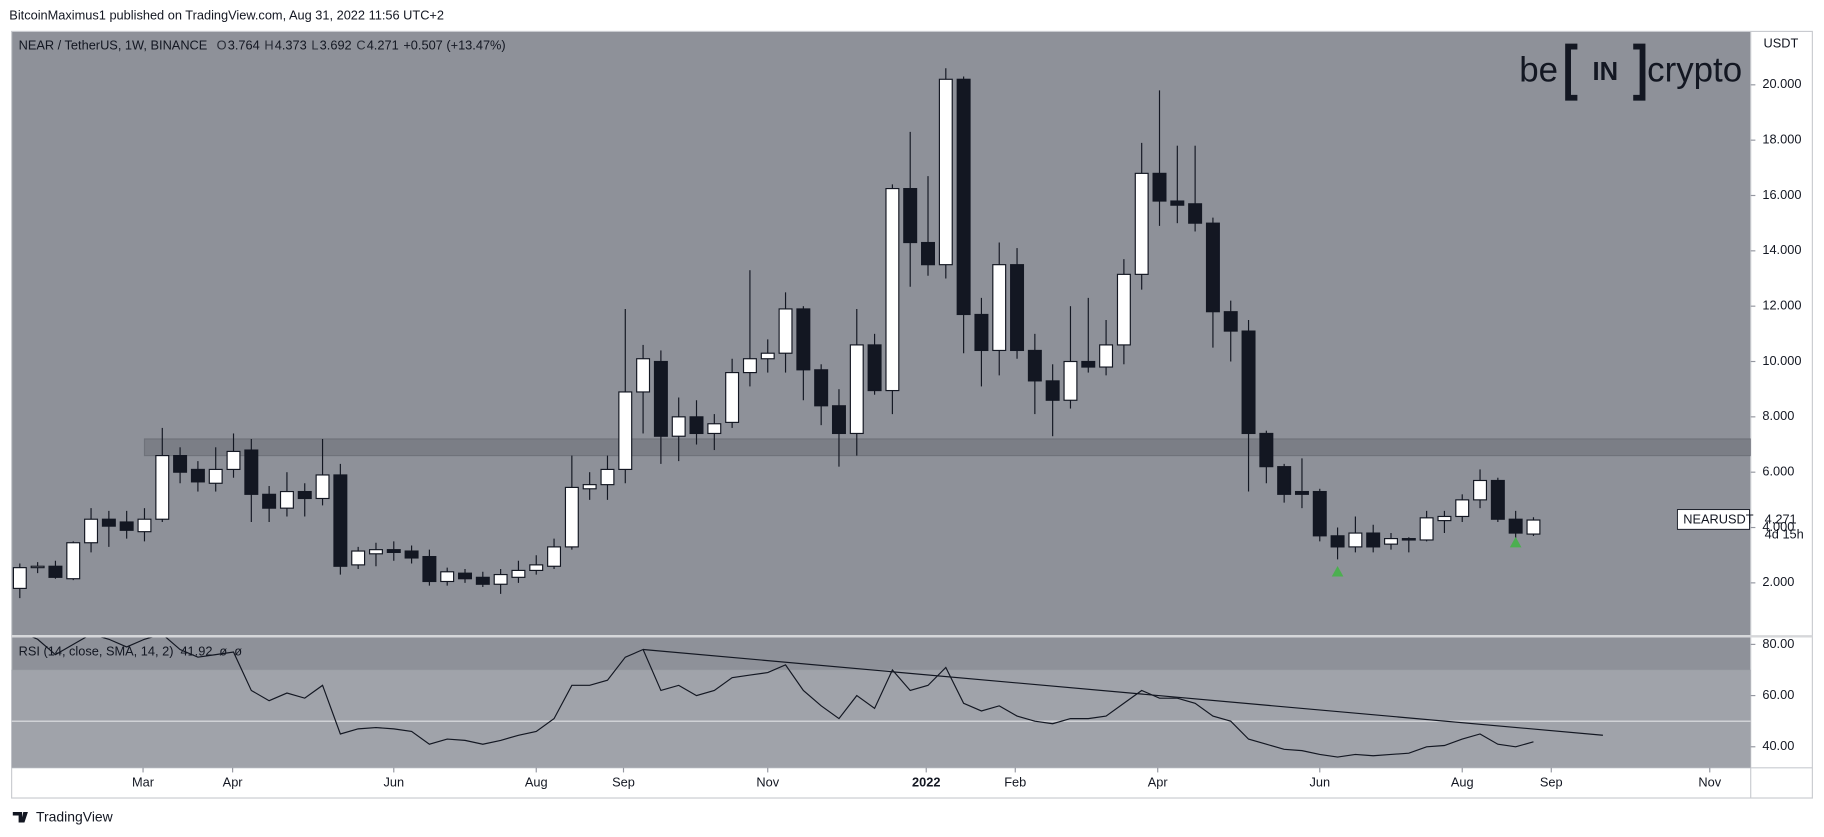  What do you see at coordinates (291, 45) in the screenshot?
I see `legend-value: 4.373` at bounding box center [291, 45].